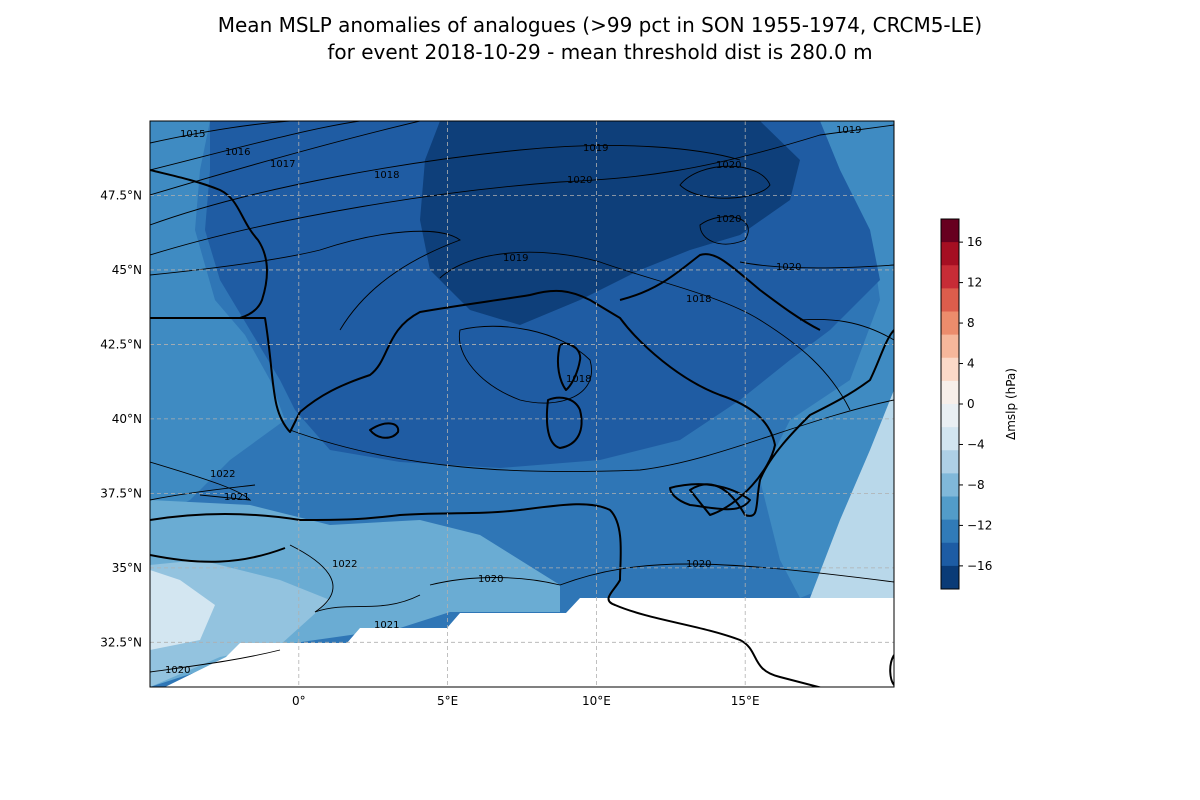 This screenshot has width=1200, height=800. I want to click on latitude-tick-label: 35°N, so click(127, 568).